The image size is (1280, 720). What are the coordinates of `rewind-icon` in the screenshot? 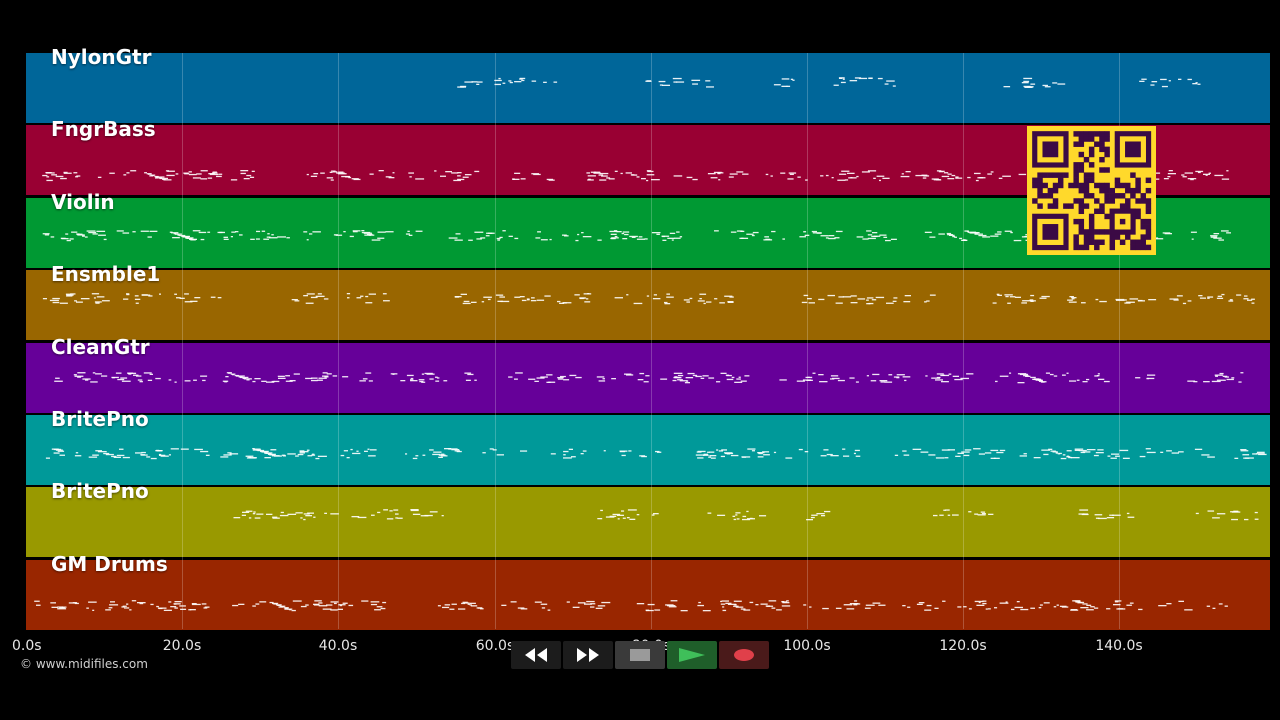 It's located at (536, 655).